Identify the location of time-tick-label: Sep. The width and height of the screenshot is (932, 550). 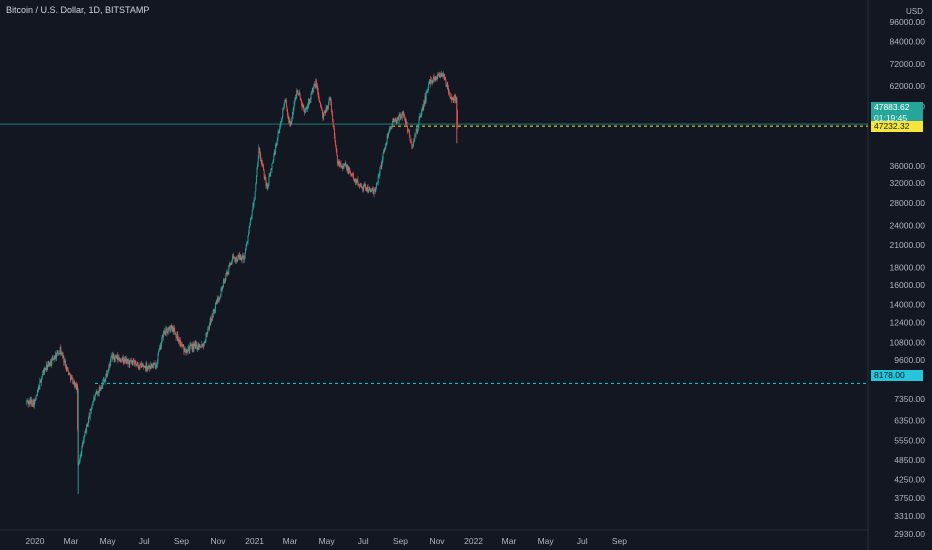
(619, 541).